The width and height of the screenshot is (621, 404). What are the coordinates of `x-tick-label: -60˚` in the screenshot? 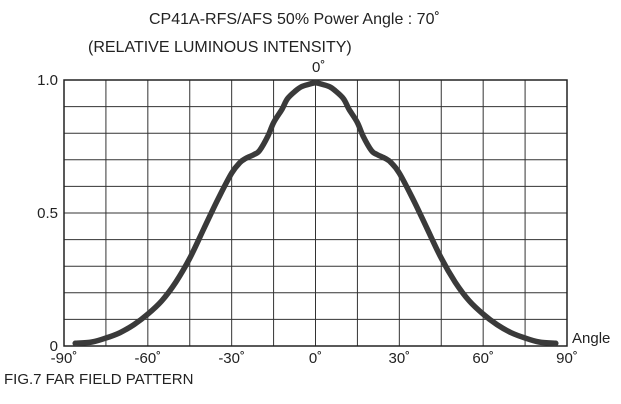 It's located at (147, 358).